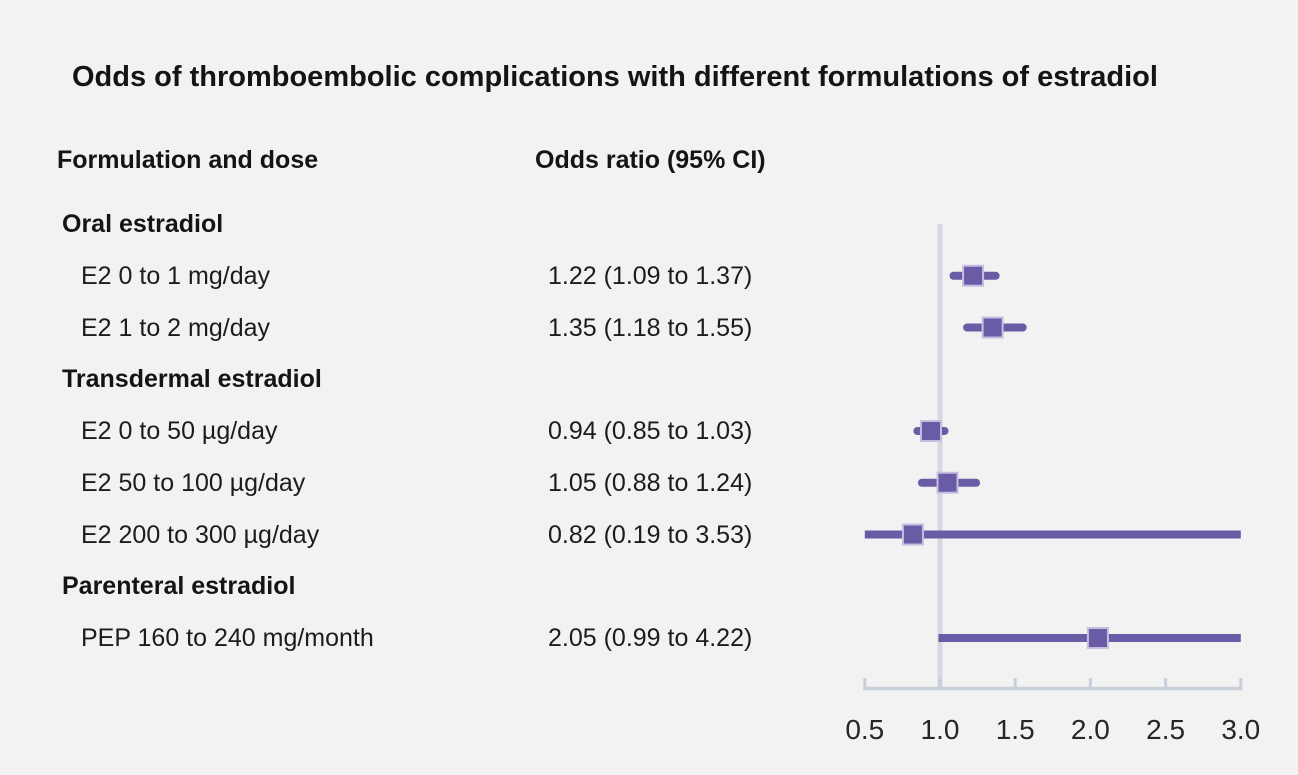  What do you see at coordinates (200, 534) in the screenshot?
I see `row-label: E2 200 to 300 µg/day` at bounding box center [200, 534].